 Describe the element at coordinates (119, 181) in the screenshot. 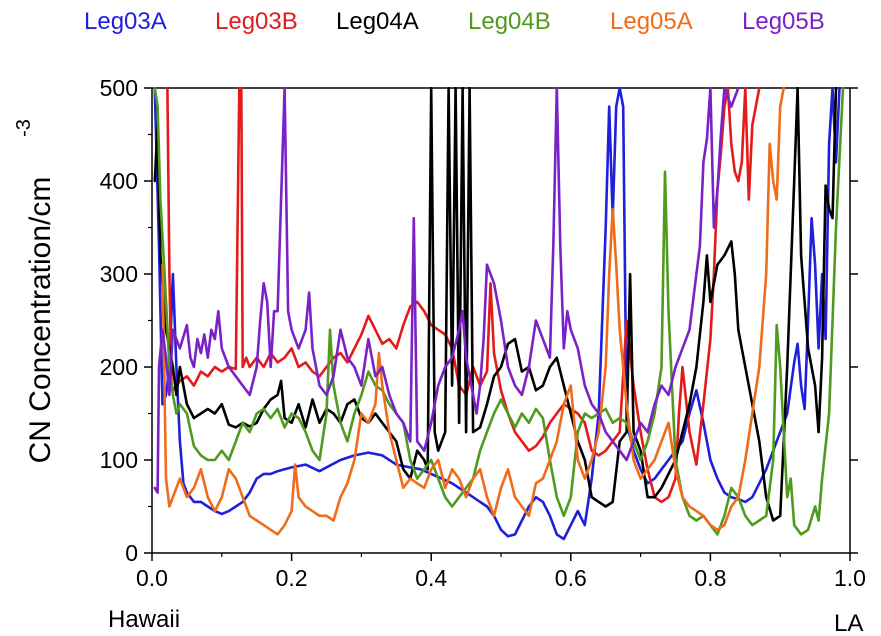

I see `y-tick-label: 400` at that location.